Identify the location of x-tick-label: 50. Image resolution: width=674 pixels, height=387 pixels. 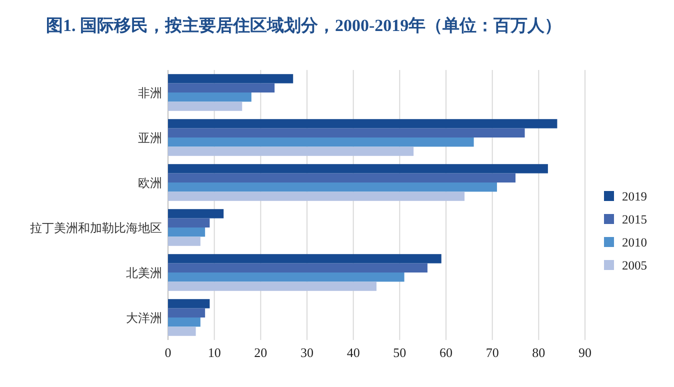
(399, 352).